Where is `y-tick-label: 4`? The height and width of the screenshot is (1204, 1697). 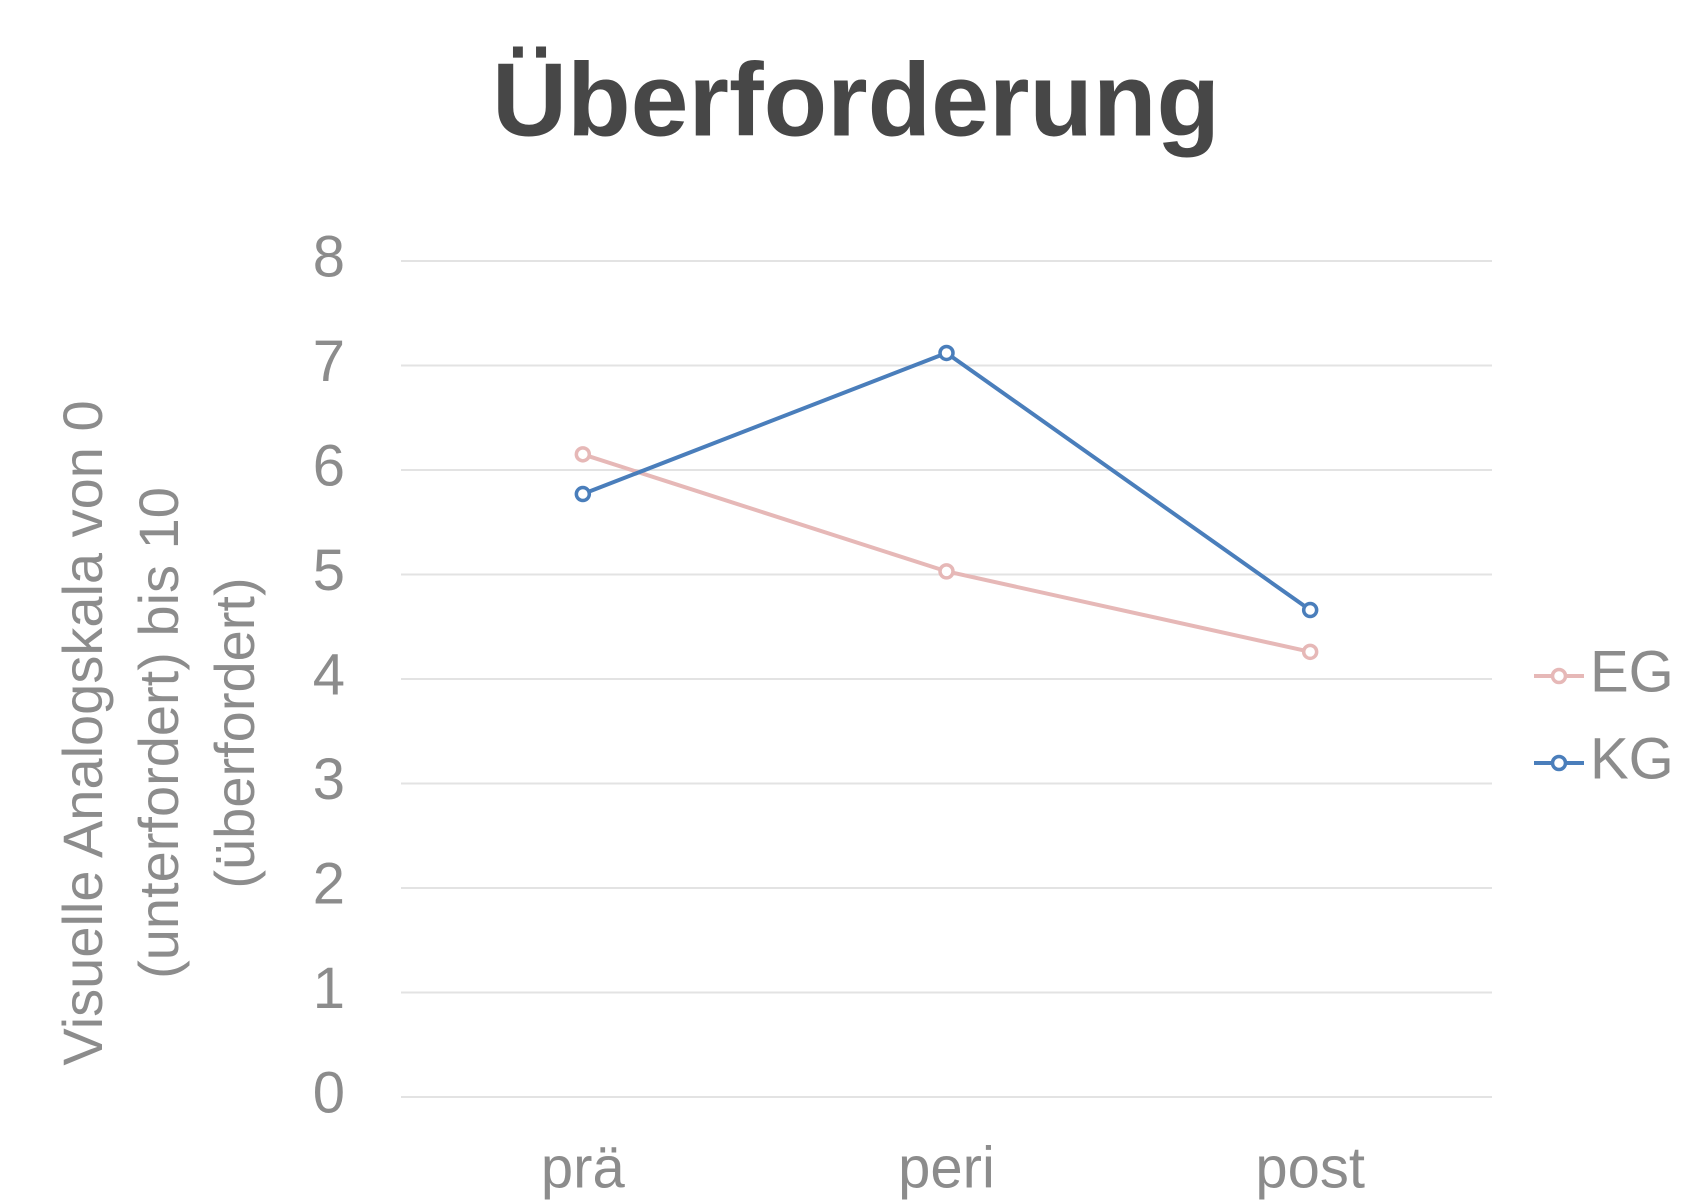 y-tick-label: 4 is located at coordinates (329, 674).